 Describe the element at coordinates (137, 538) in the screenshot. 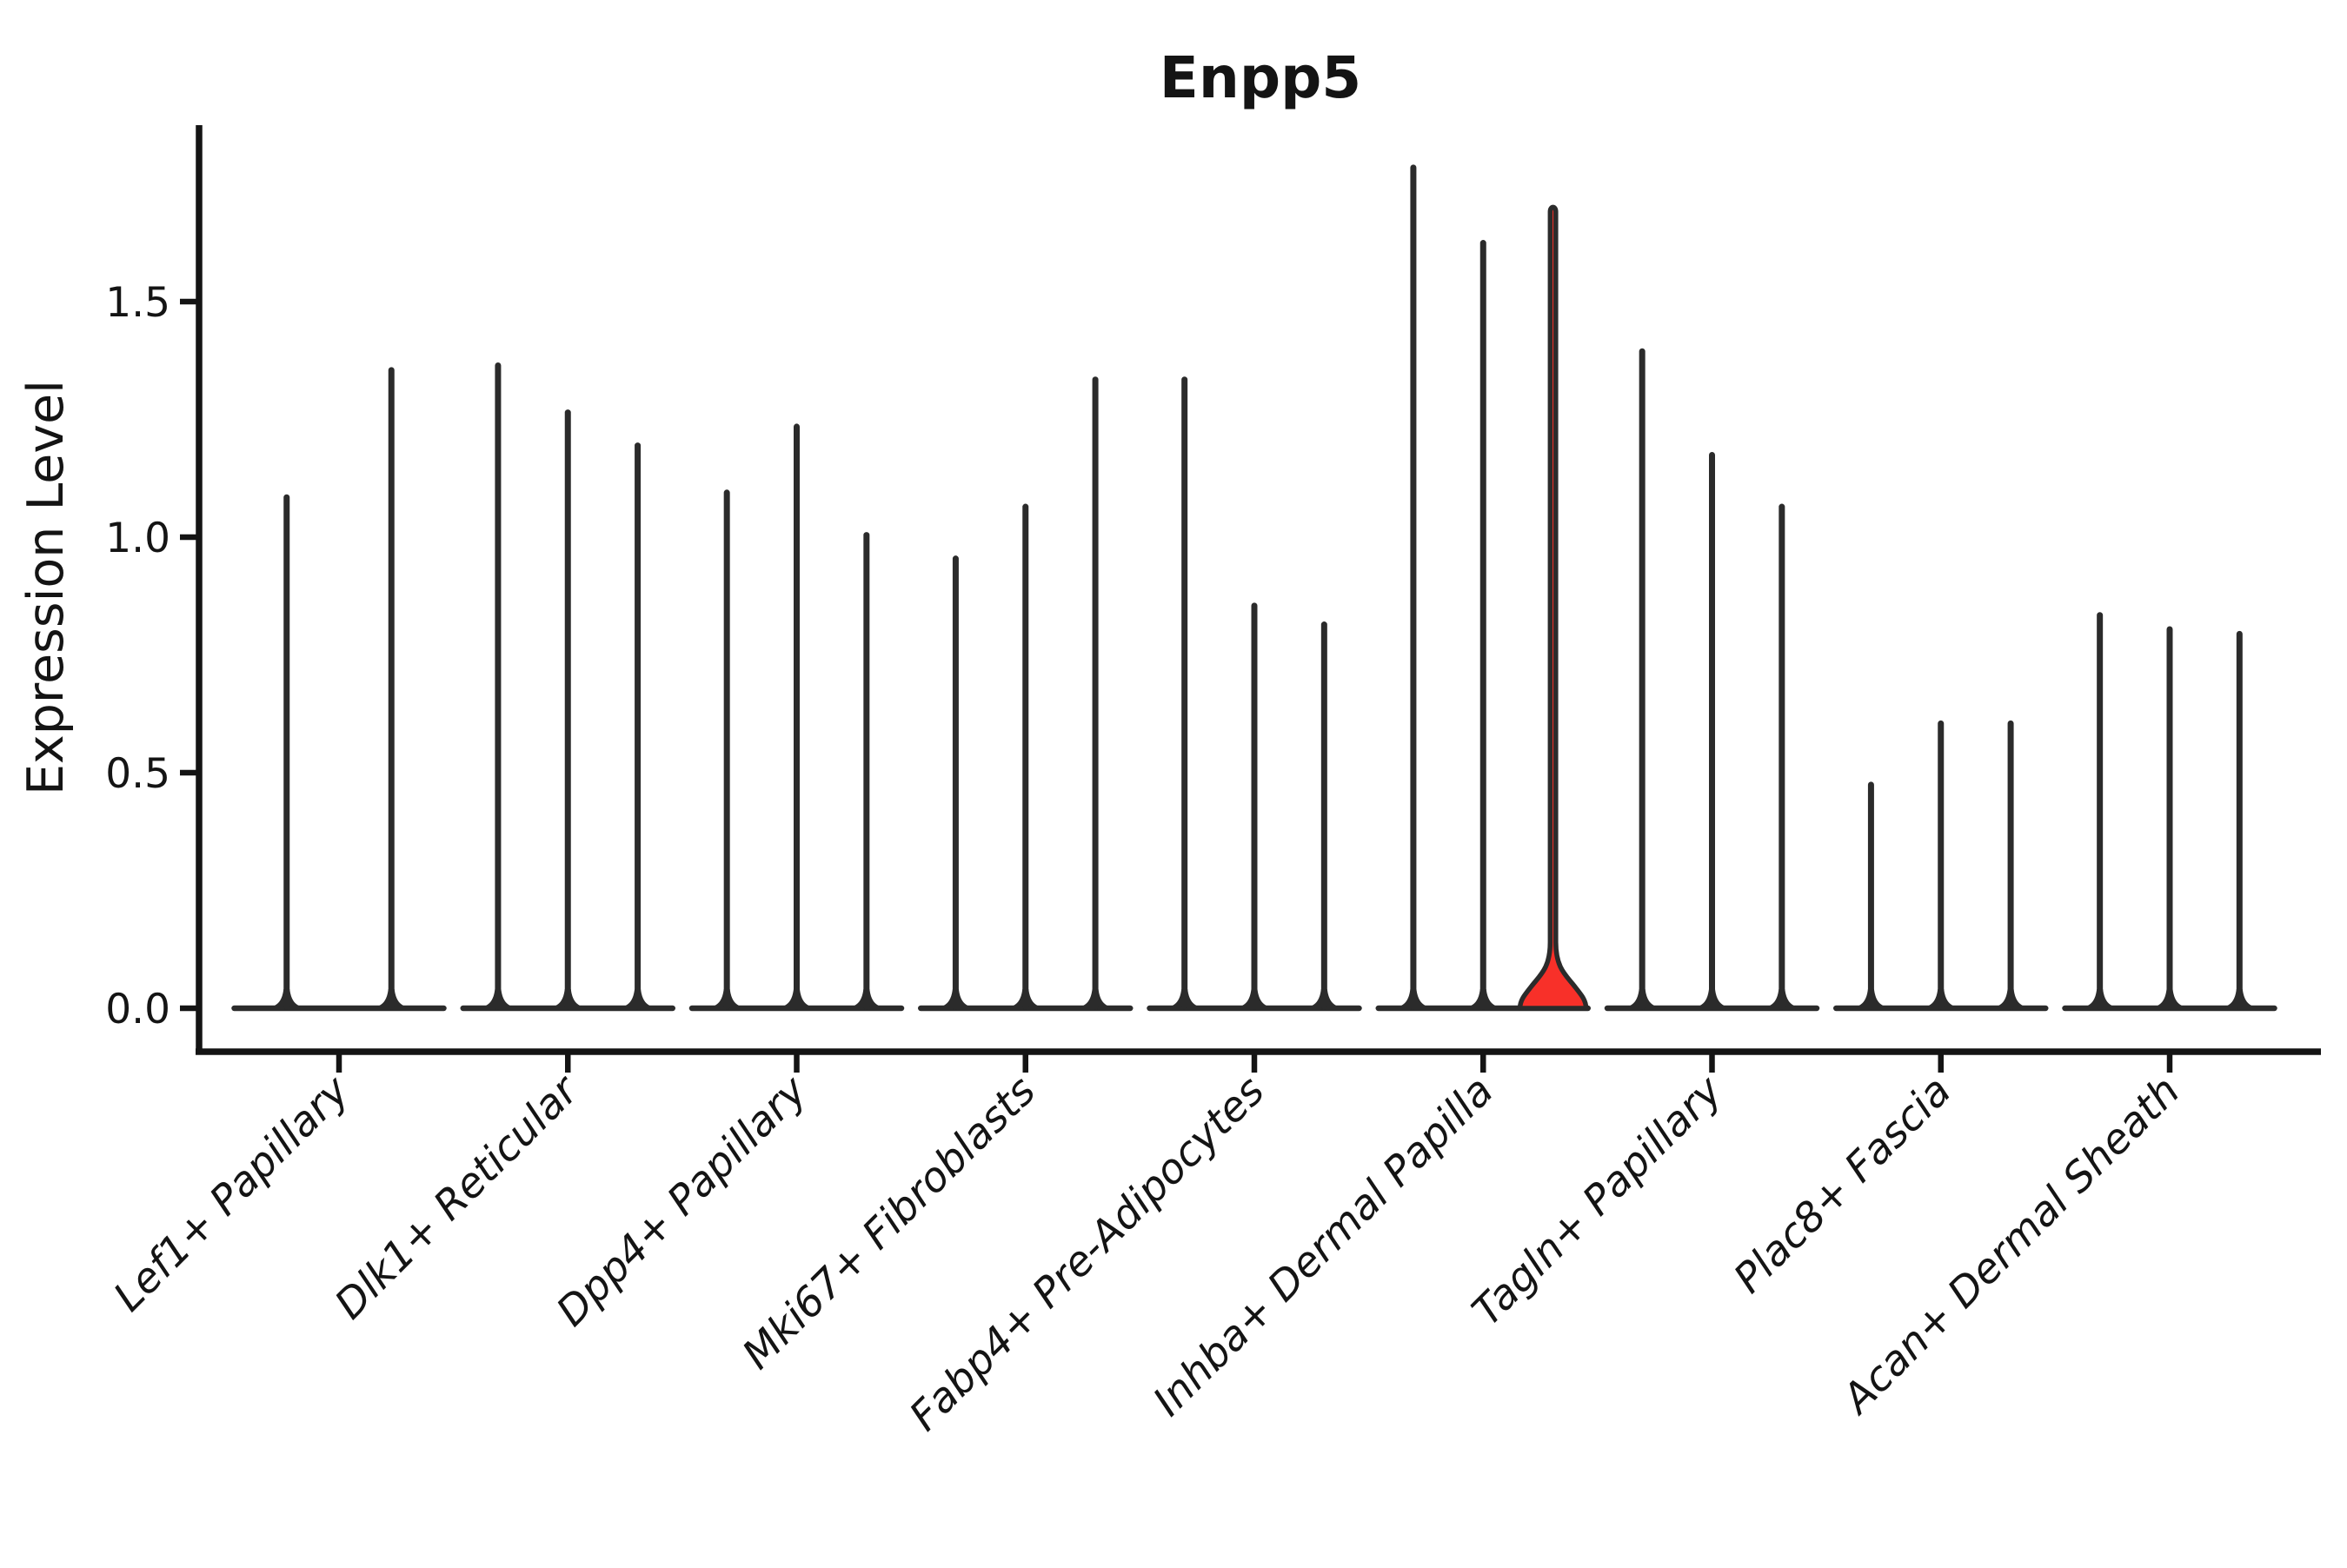

I see `y-tick-label: 1.0` at that location.